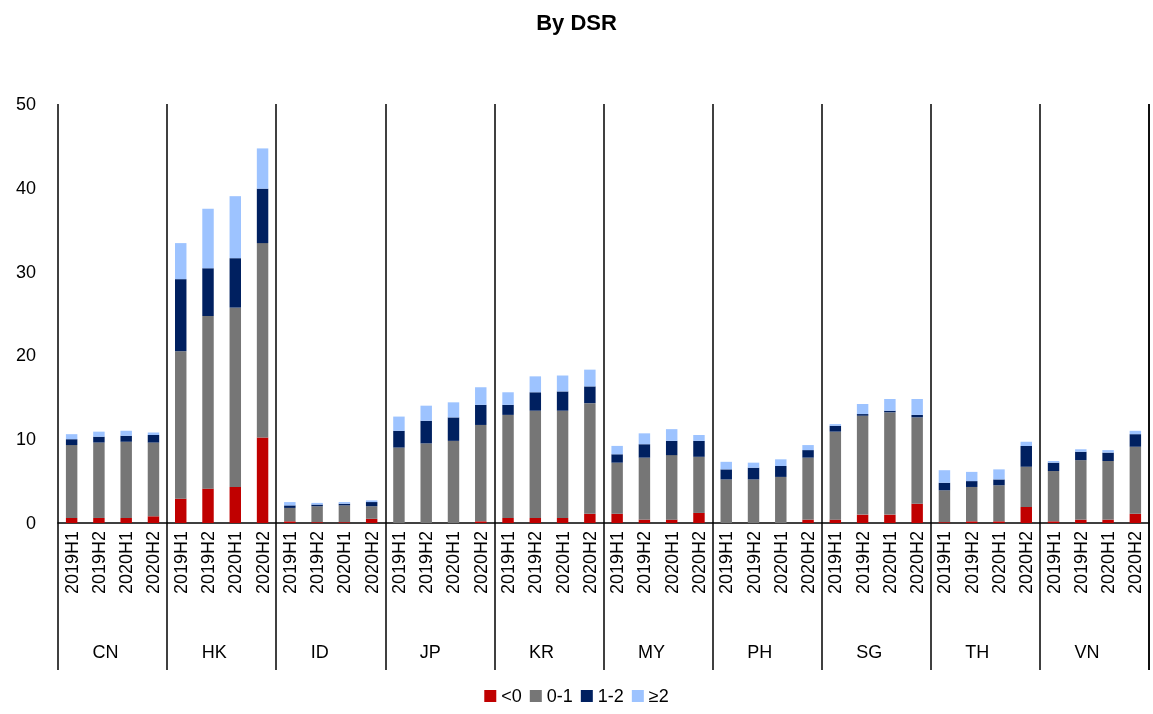 The image size is (1153, 714). I want to click on y-tick-label: 30, so click(25, 271).